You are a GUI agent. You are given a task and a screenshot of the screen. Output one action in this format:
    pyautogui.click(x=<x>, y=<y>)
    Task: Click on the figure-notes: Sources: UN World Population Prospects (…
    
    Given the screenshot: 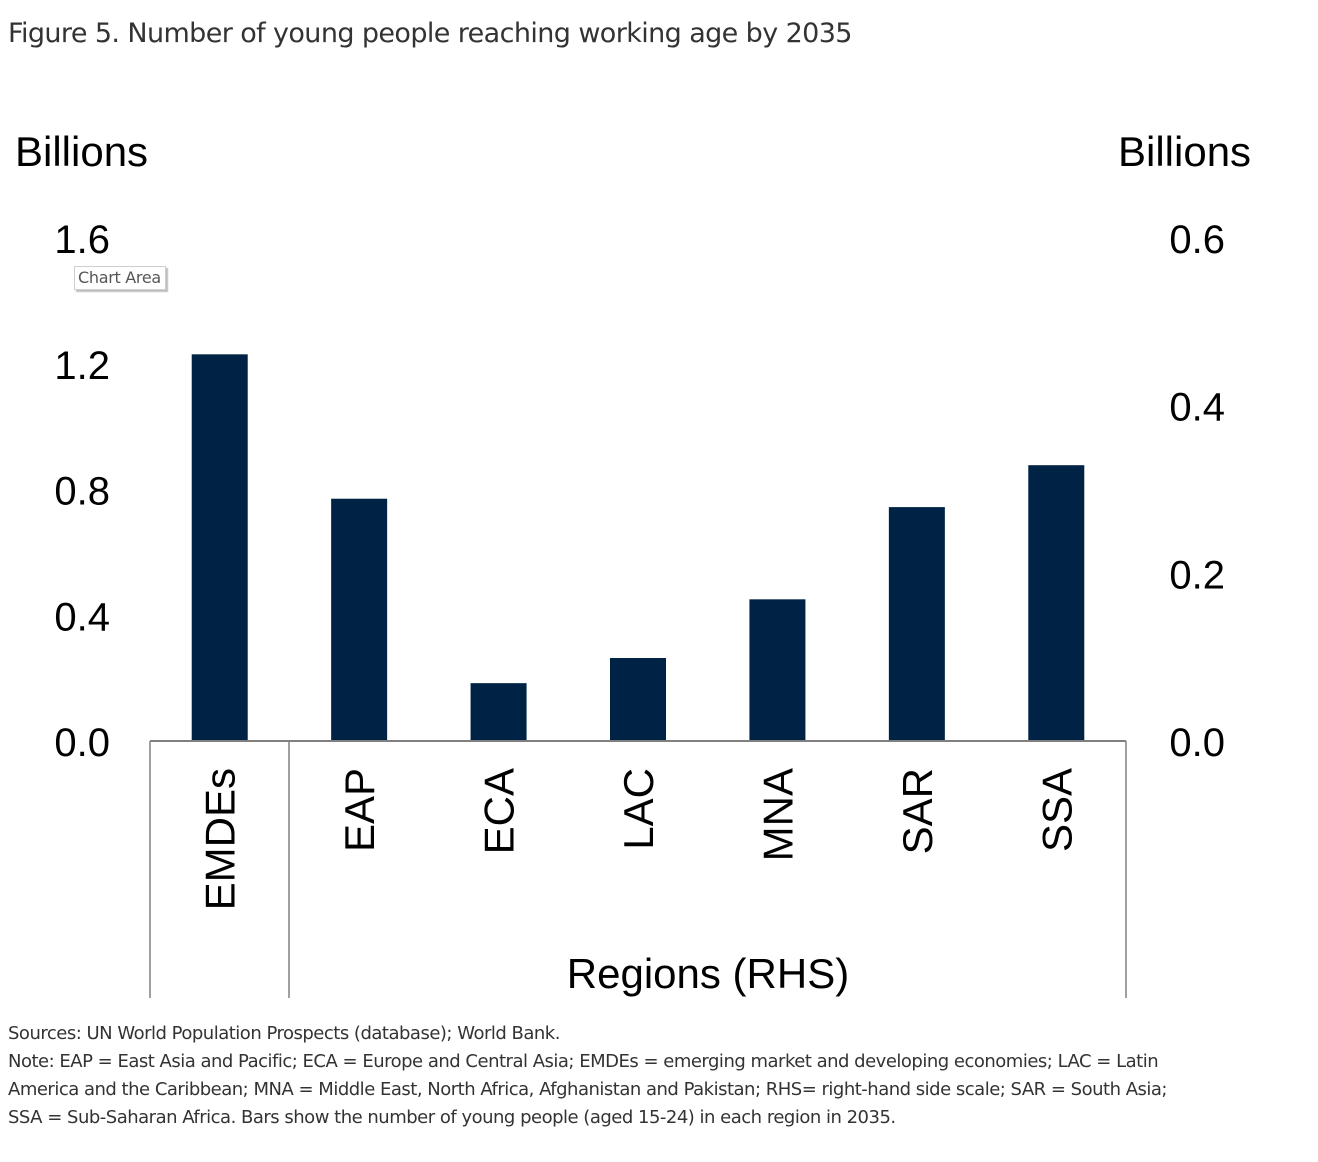 What is the action you would take?
    pyautogui.click(x=658, y=1076)
    